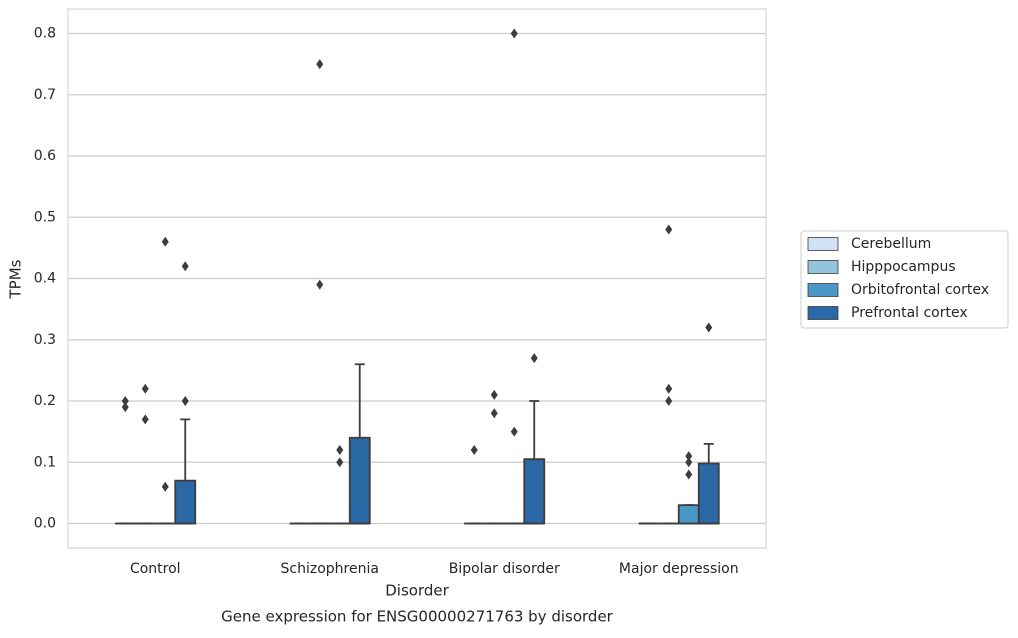 This screenshot has width=1018, height=638. Describe the element at coordinates (45, 156) in the screenshot. I see `y-tick-label: 0.6` at that location.